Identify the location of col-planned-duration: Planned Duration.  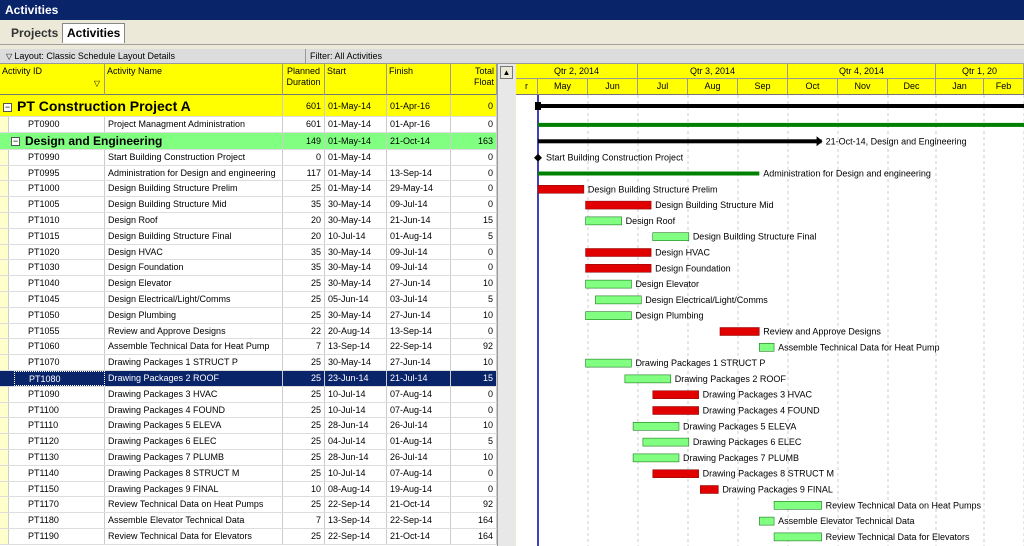
(304, 79).